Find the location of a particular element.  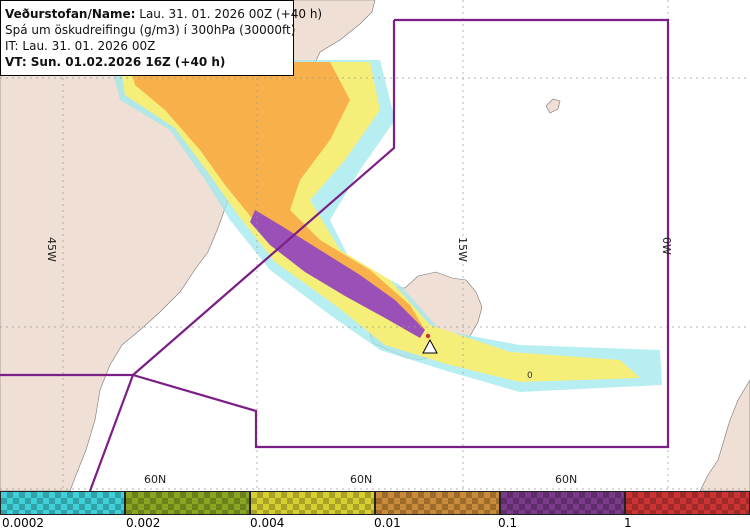

info-name-label: Veðurstofan/Name: is located at coordinates (70, 14).